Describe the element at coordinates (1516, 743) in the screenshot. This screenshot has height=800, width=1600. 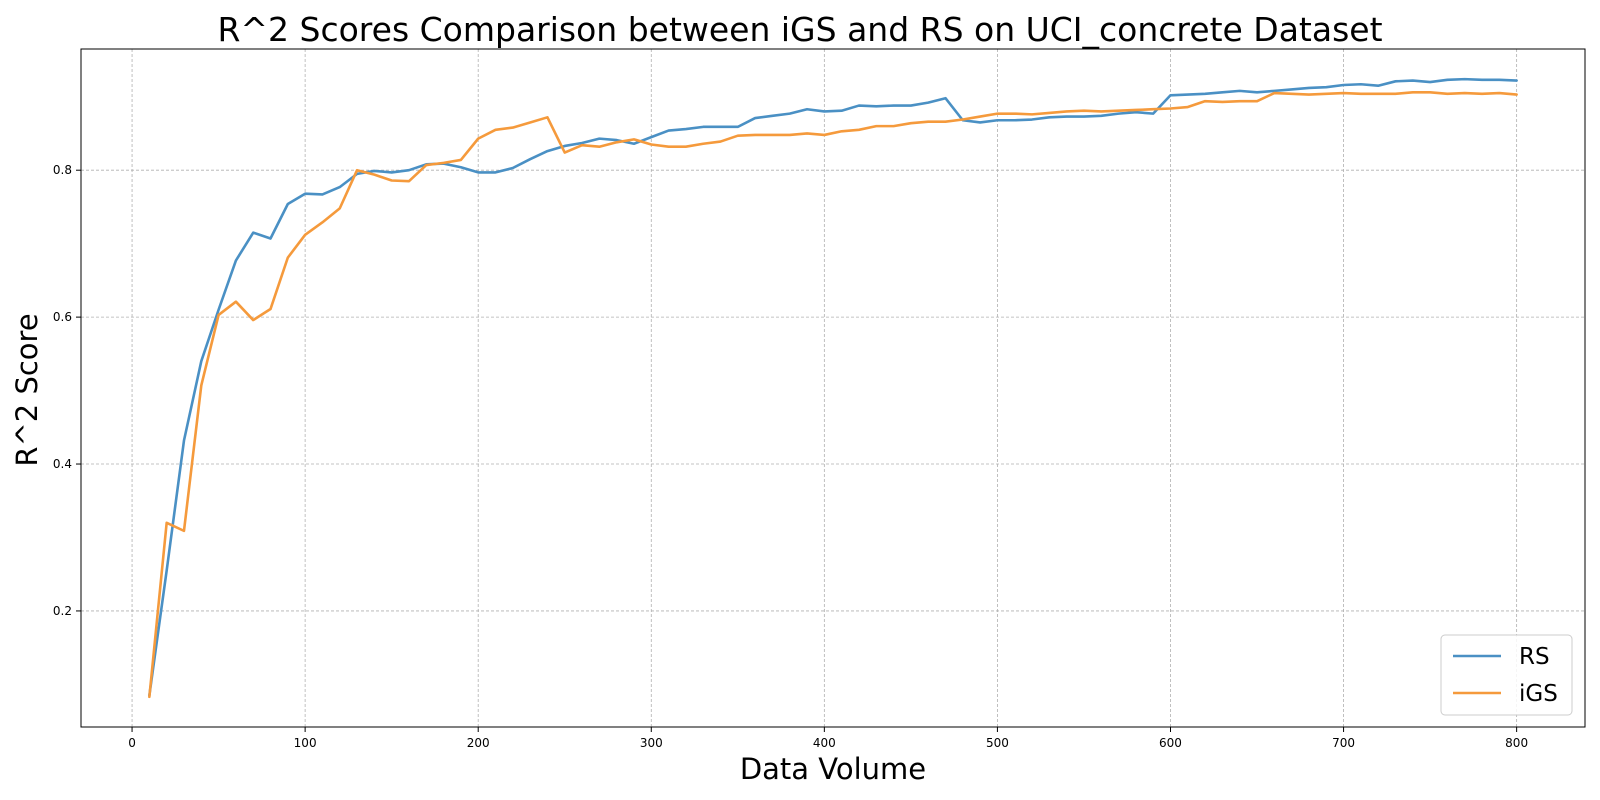
I see `x-tick-label: 800` at that location.